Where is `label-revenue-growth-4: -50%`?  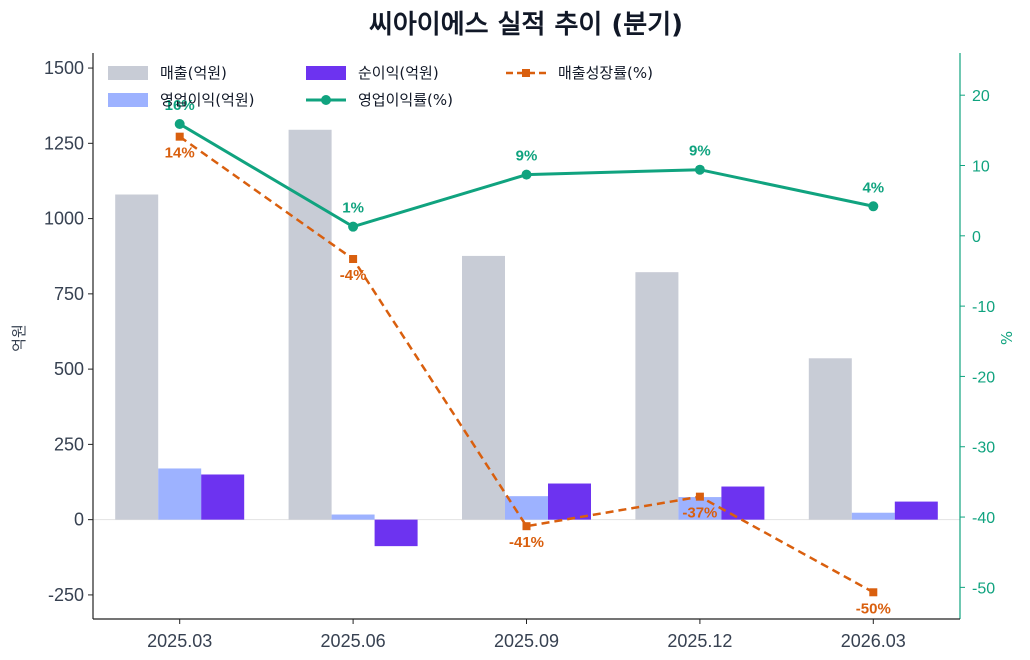
label-revenue-growth-4: -50% is located at coordinates (873, 608).